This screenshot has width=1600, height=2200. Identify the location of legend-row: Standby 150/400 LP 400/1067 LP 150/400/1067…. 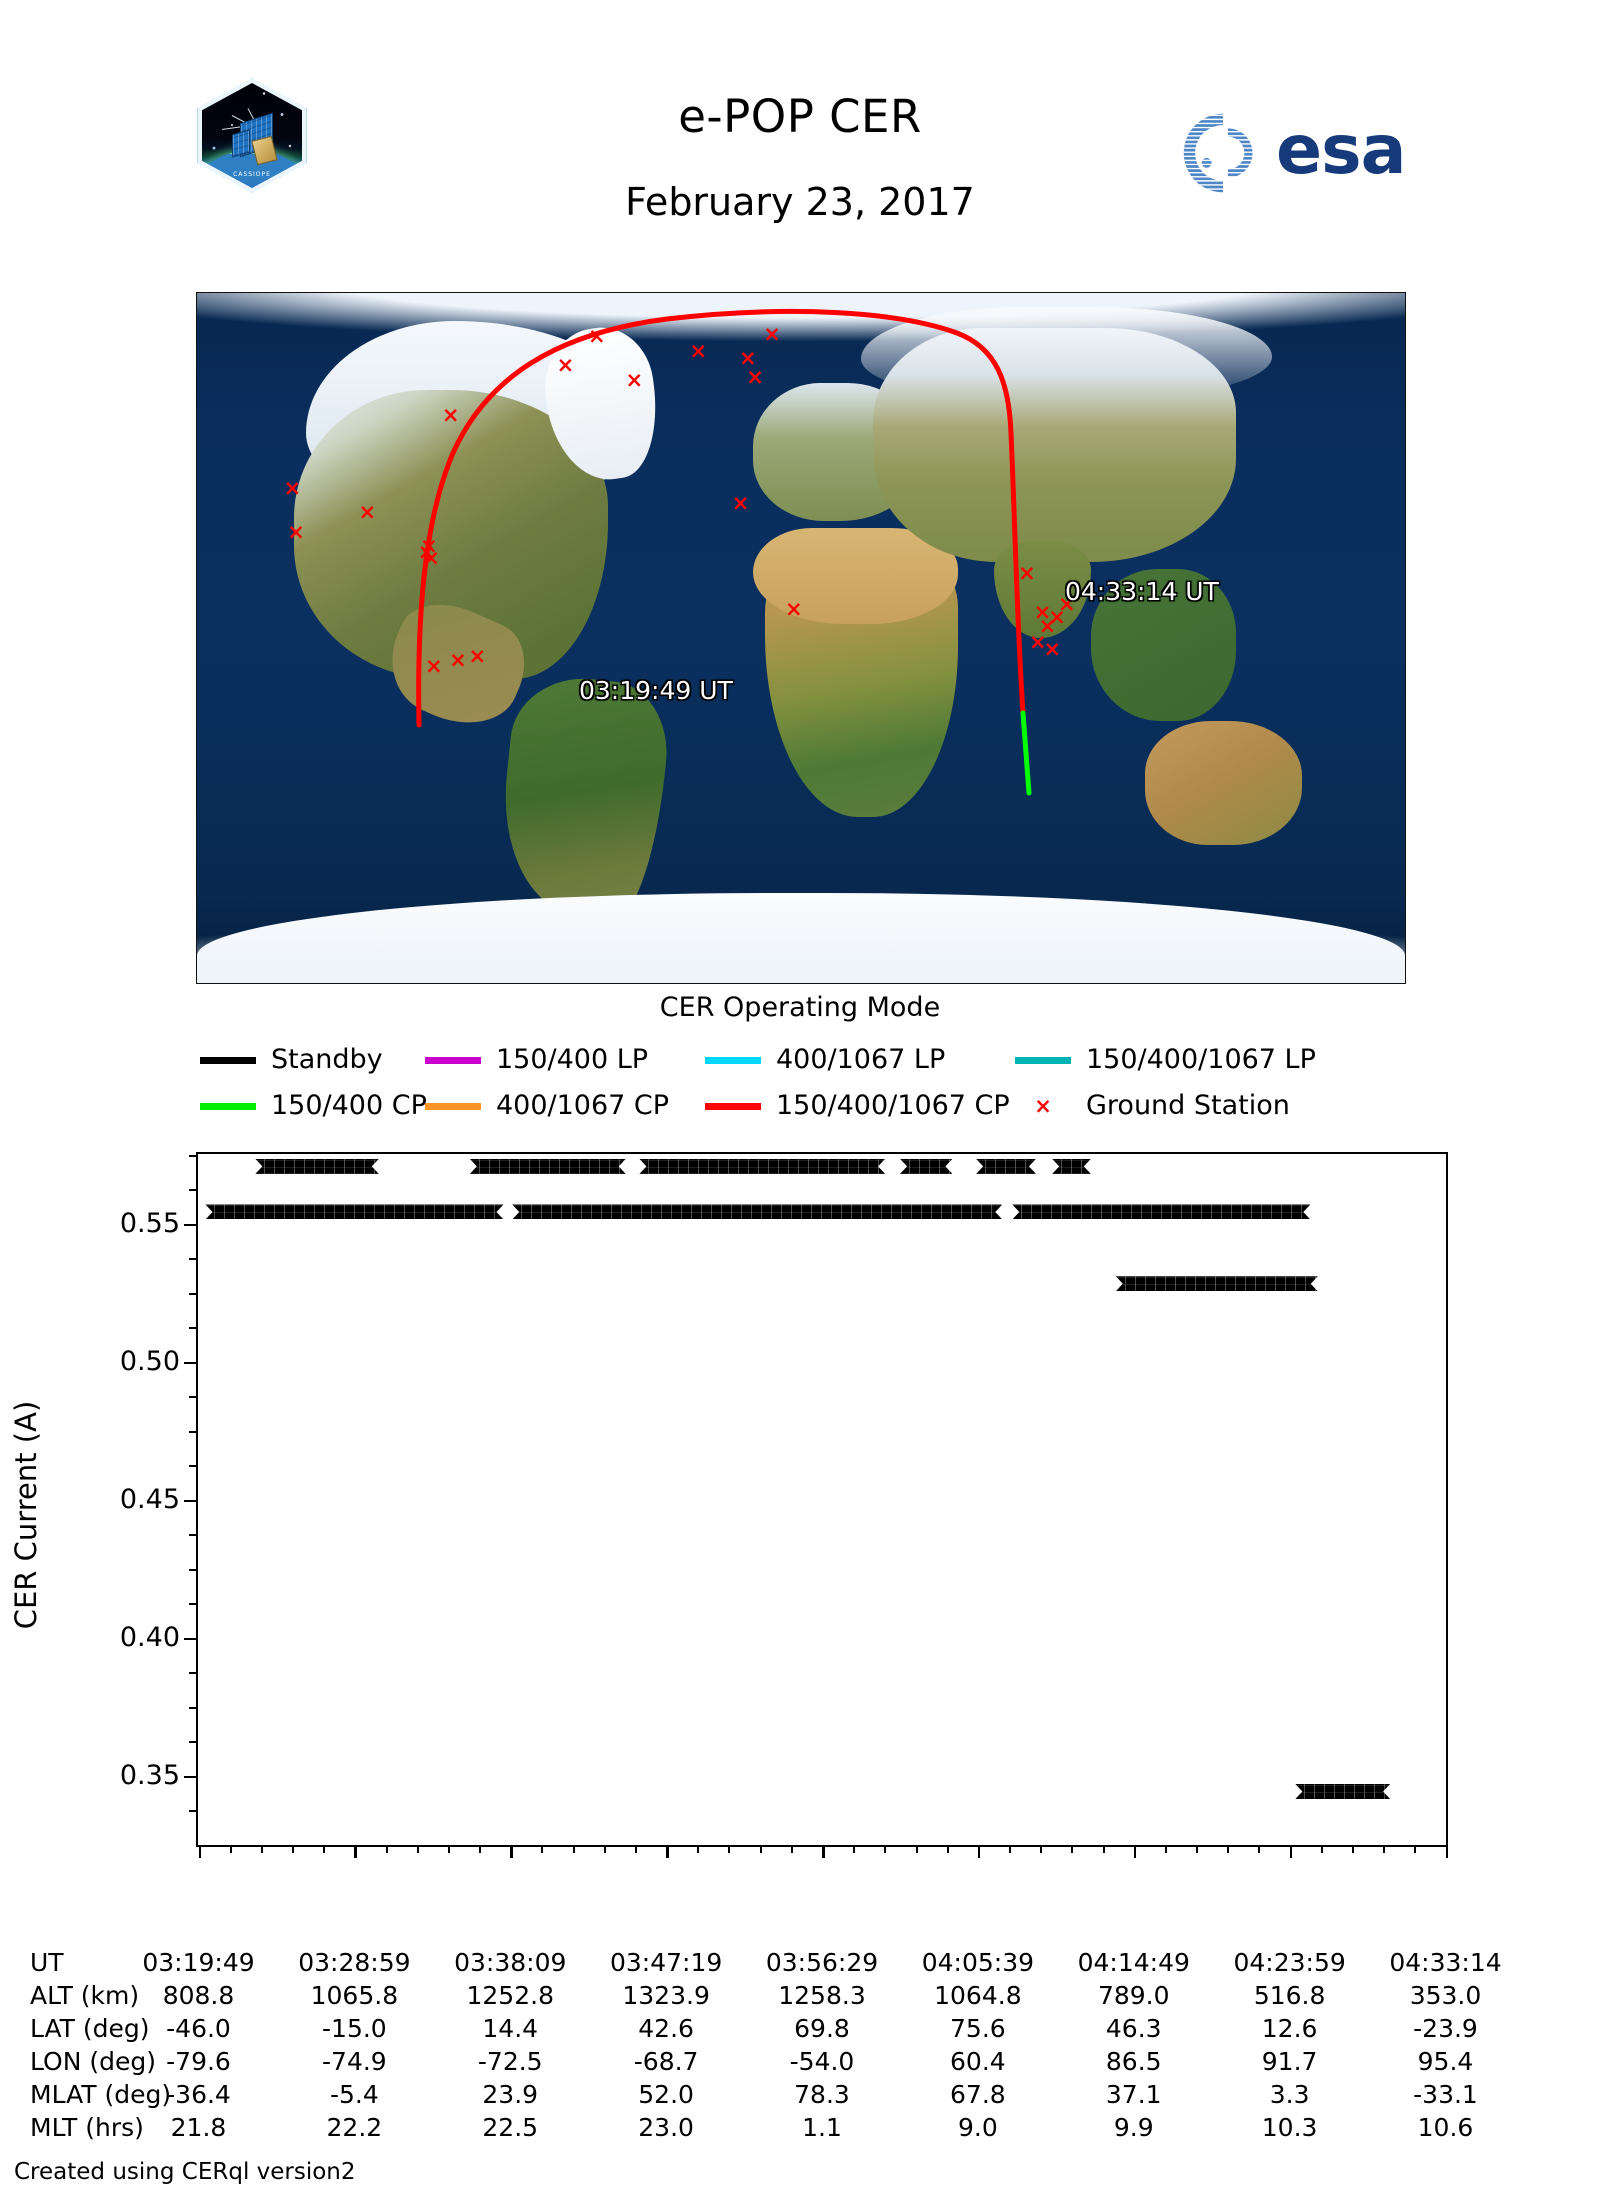
(815, 1060).